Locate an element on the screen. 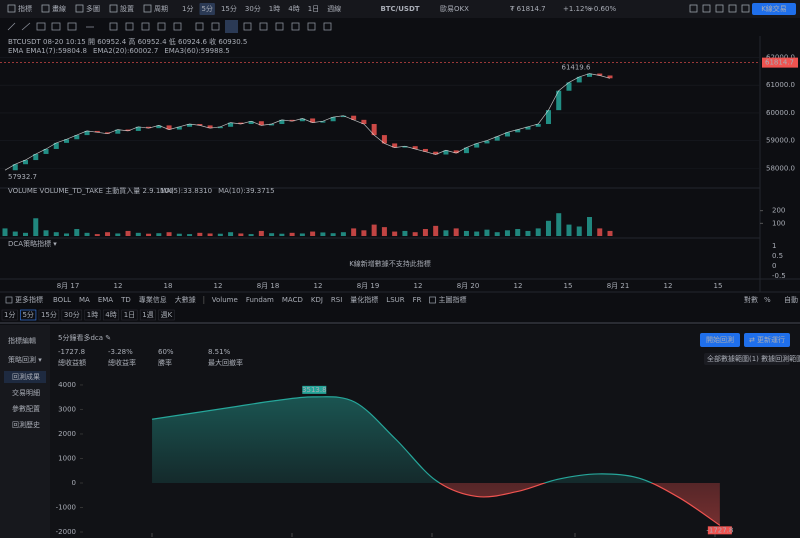  interval-button: 30分 is located at coordinates (253, 8).